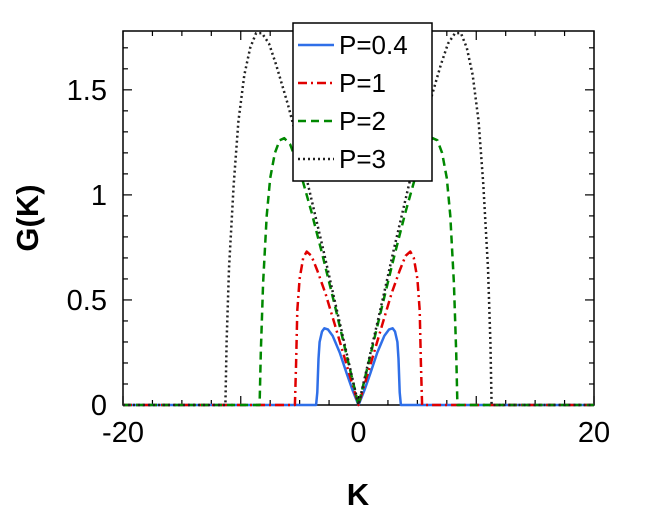 Image resolution: width=646 pixels, height=517 pixels. I want to click on y-tick-label: 1.5, so click(87, 91).